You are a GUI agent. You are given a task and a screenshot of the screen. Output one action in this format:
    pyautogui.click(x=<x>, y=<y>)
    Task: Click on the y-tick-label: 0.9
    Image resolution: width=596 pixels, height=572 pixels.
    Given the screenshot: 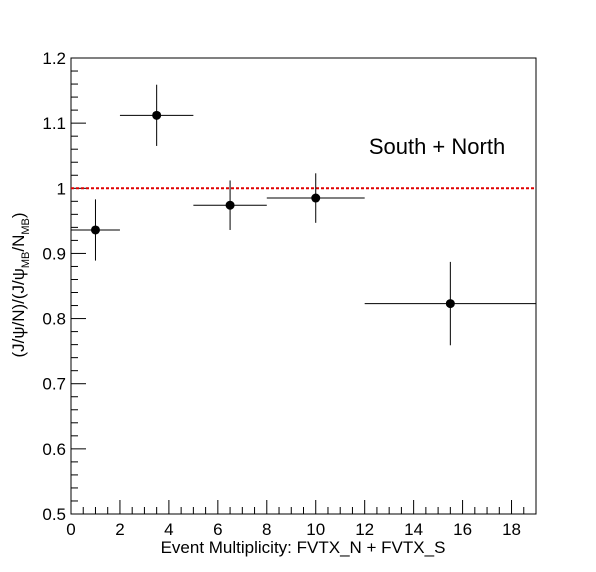 What is the action you would take?
    pyautogui.click(x=54, y=253)
    